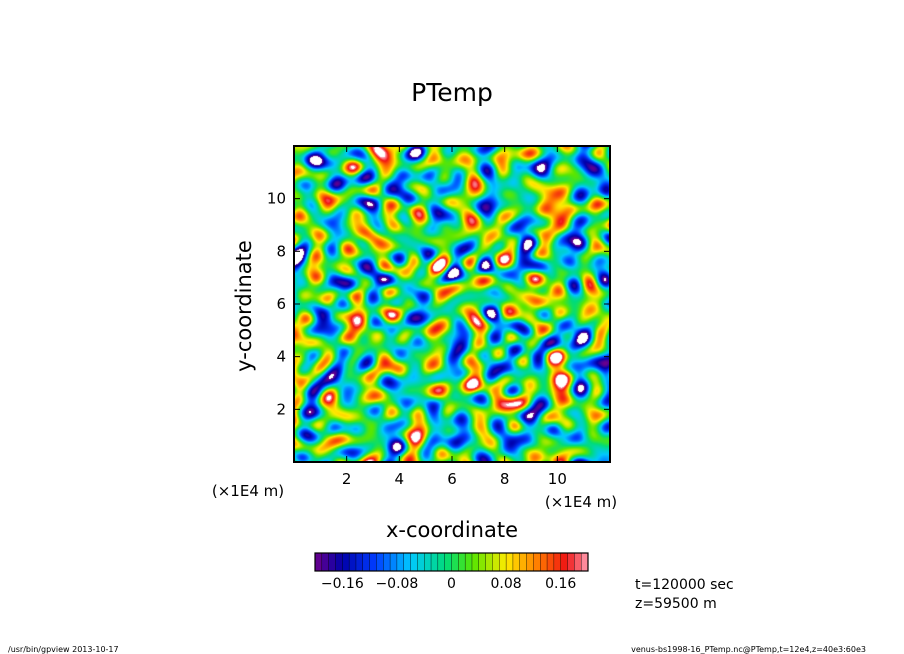  I want to click on y-axis-ticks: 2 4 6 8 10, so click(438, 304).